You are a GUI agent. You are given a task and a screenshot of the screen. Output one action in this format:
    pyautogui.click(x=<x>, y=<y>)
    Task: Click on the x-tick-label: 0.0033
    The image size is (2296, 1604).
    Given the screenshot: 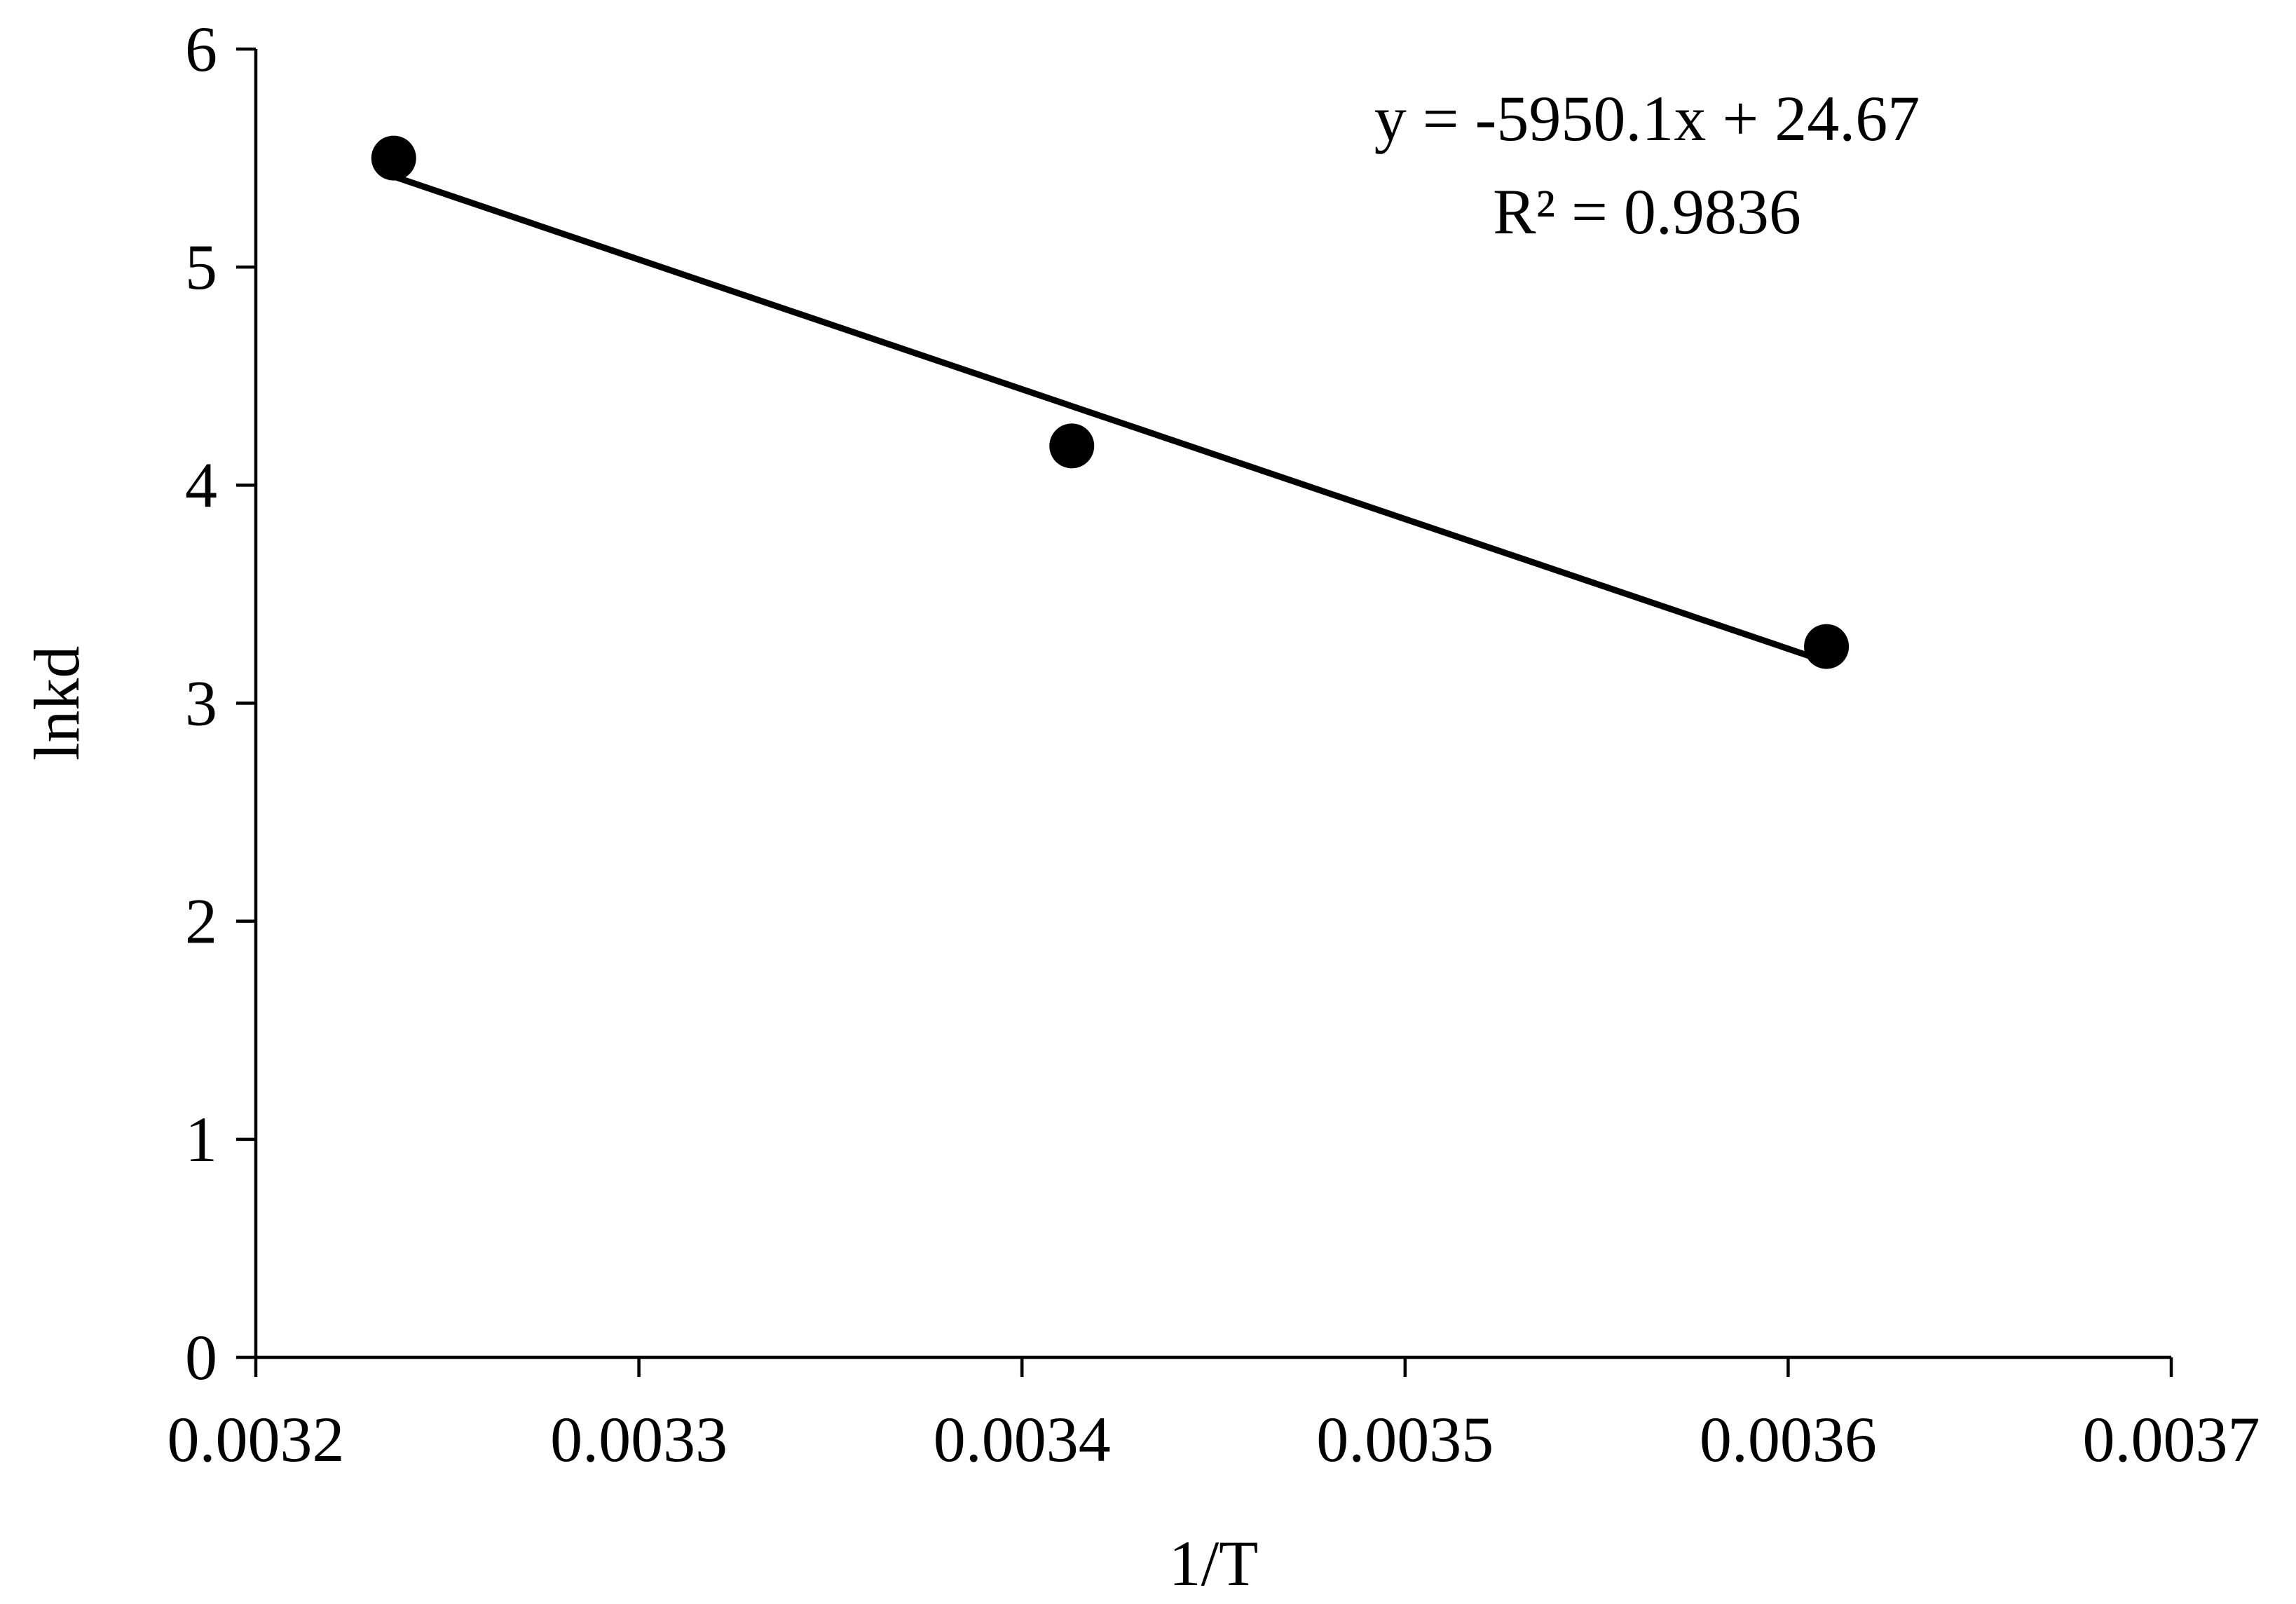 What is the action you would take?
    pyautogui.click(x=638, y=1439)
    